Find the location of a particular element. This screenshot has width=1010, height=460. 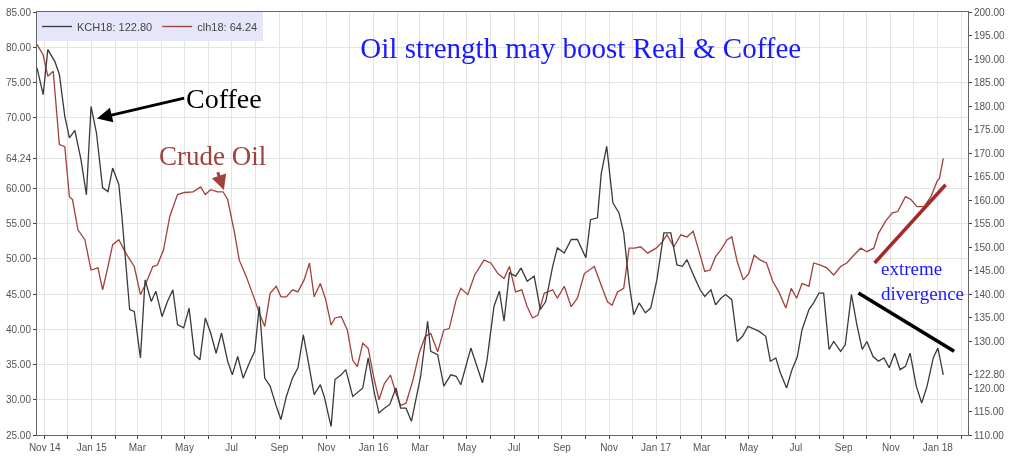

y2-tick-label: 145.00 is located at coordinates (990, 270).